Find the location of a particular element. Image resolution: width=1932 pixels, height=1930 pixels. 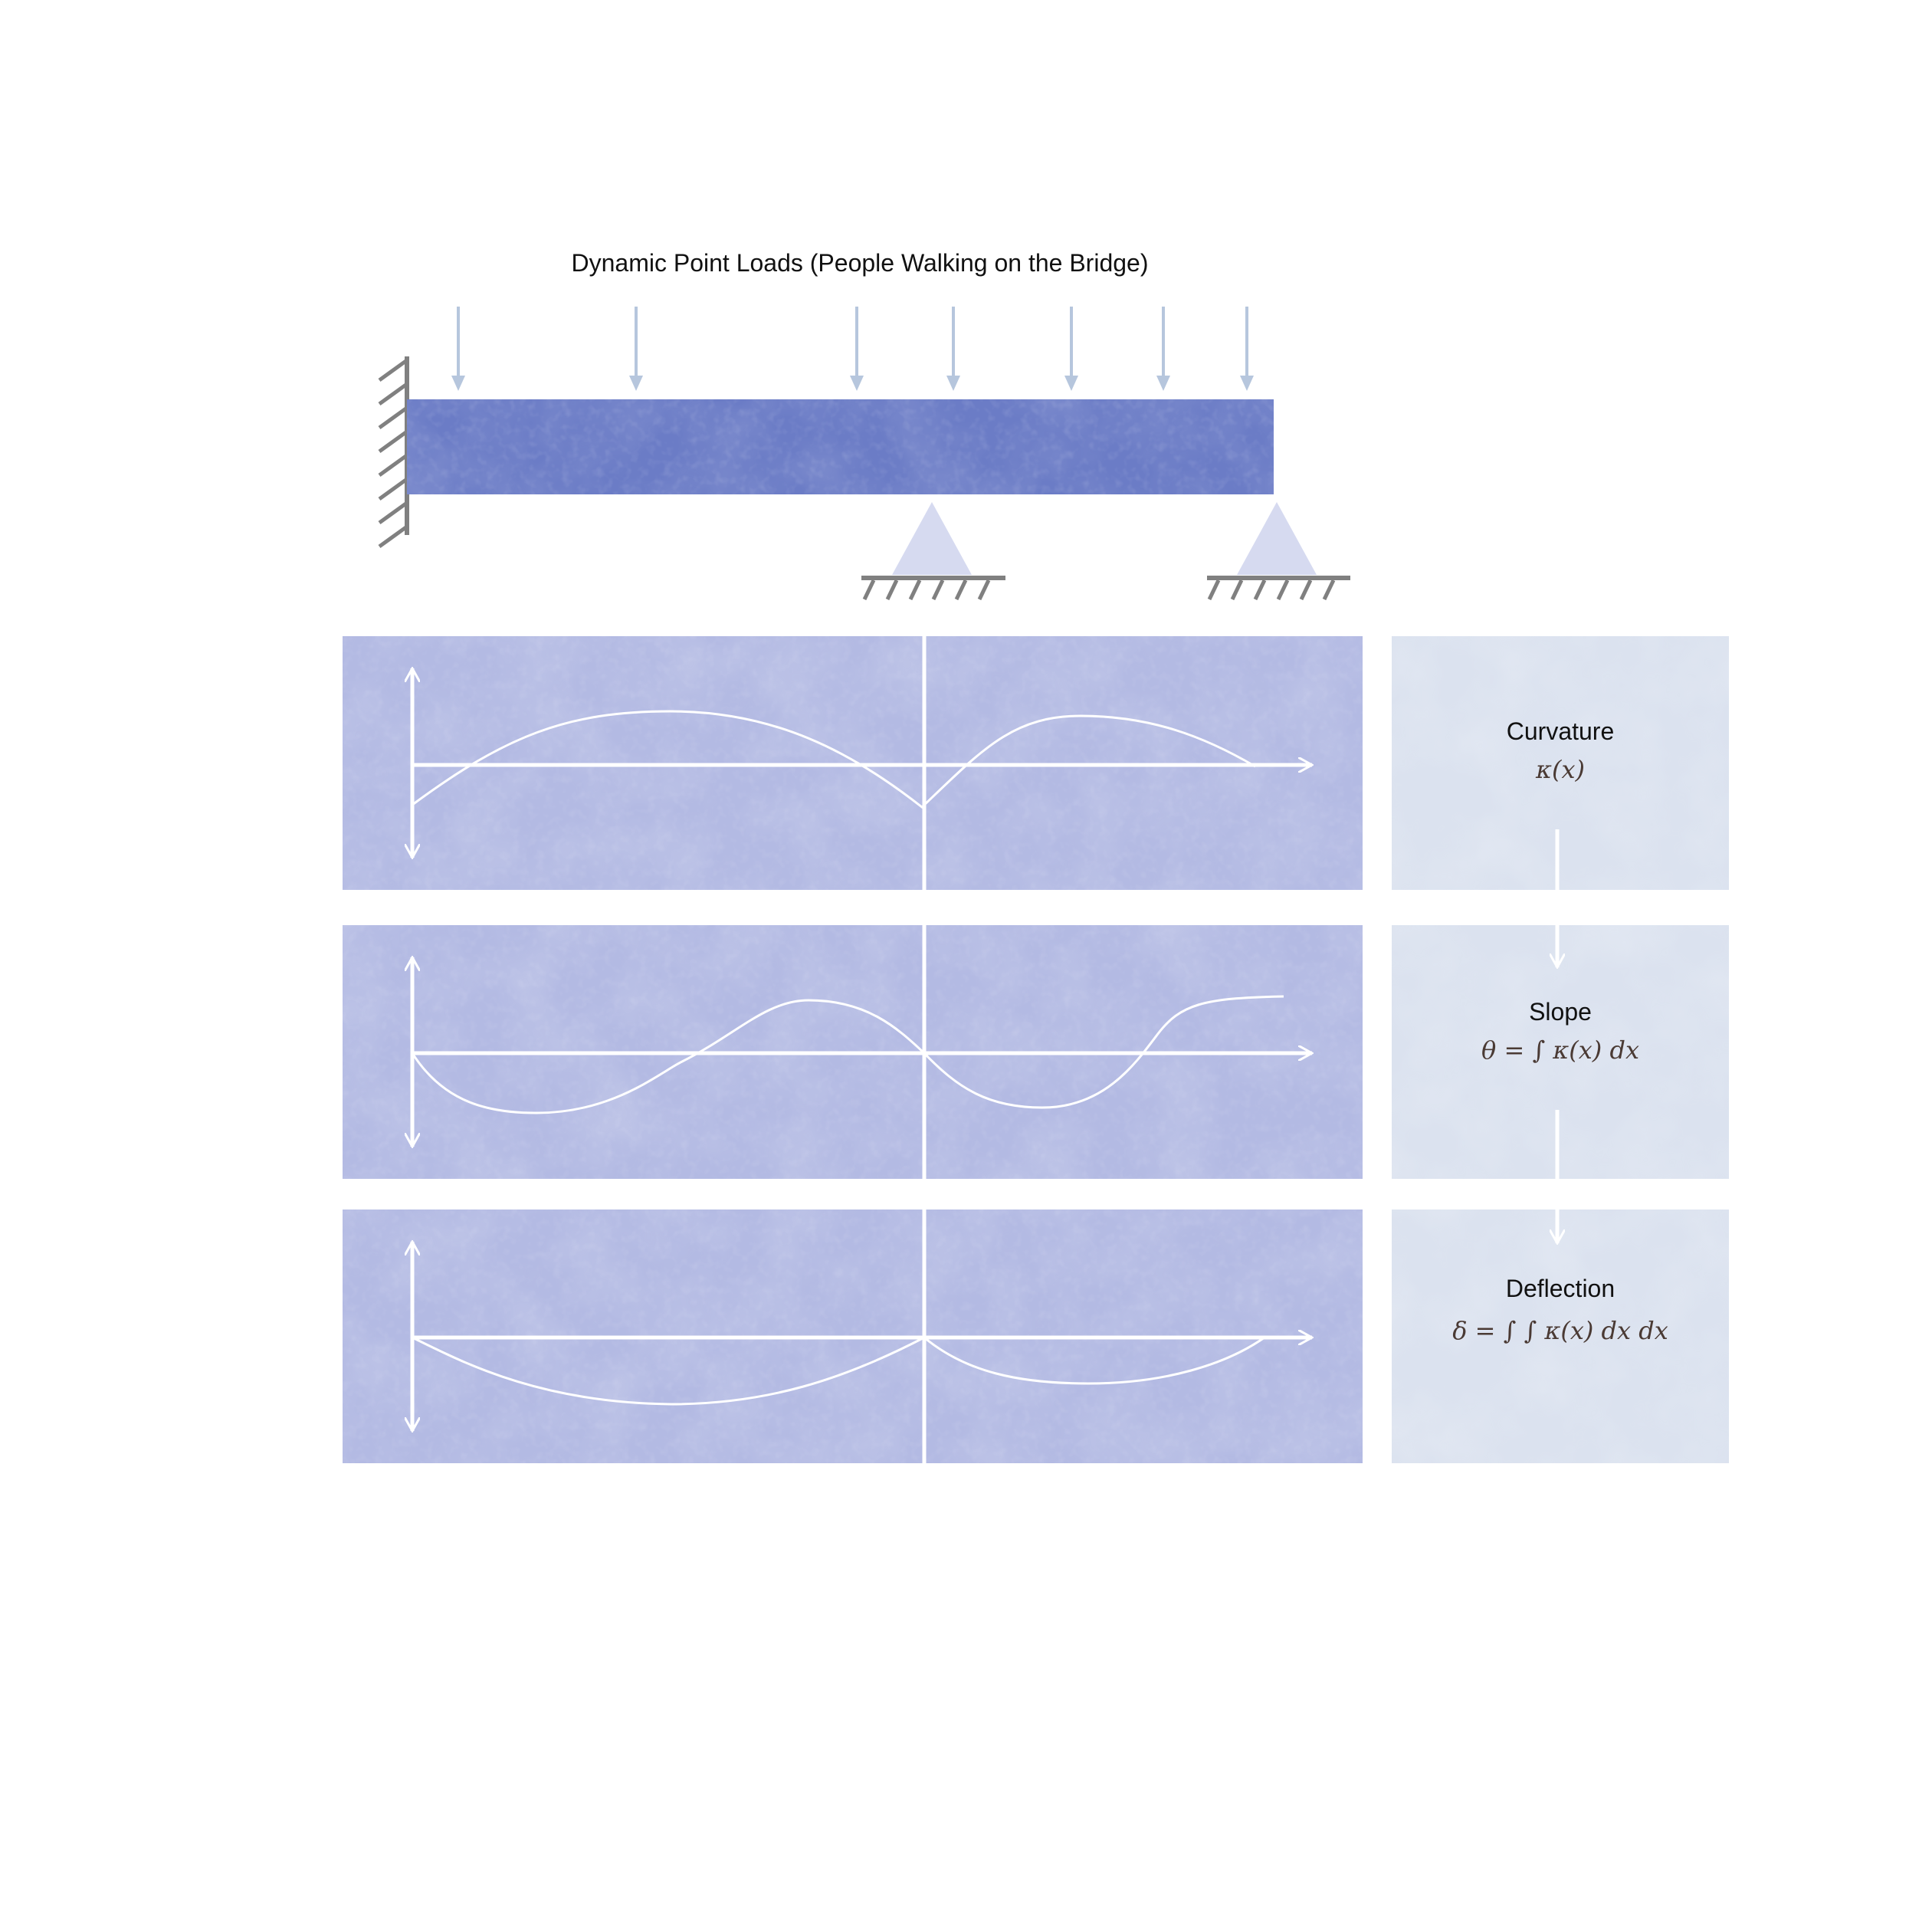

slope-label-panel: Slope θ = ∫ κ(x) dx is located at coordinates (1560, 1052).